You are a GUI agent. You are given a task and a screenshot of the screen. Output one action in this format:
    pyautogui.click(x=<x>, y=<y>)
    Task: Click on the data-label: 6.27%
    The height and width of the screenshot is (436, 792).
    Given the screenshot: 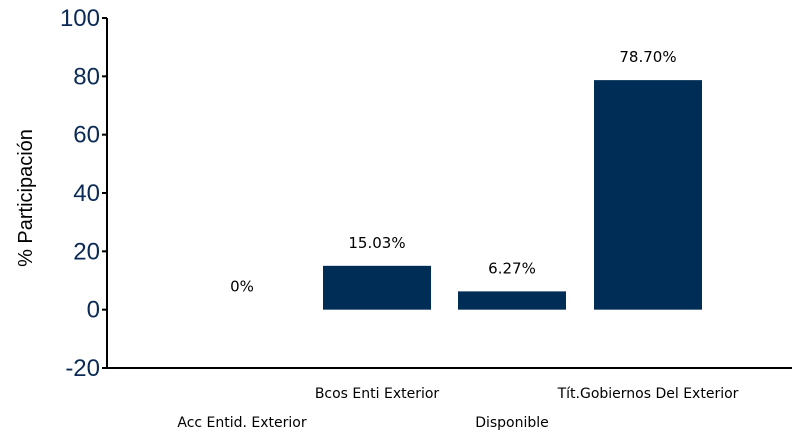 What is the action you would take?
    pyautogui.click(x=512, y=268)
    